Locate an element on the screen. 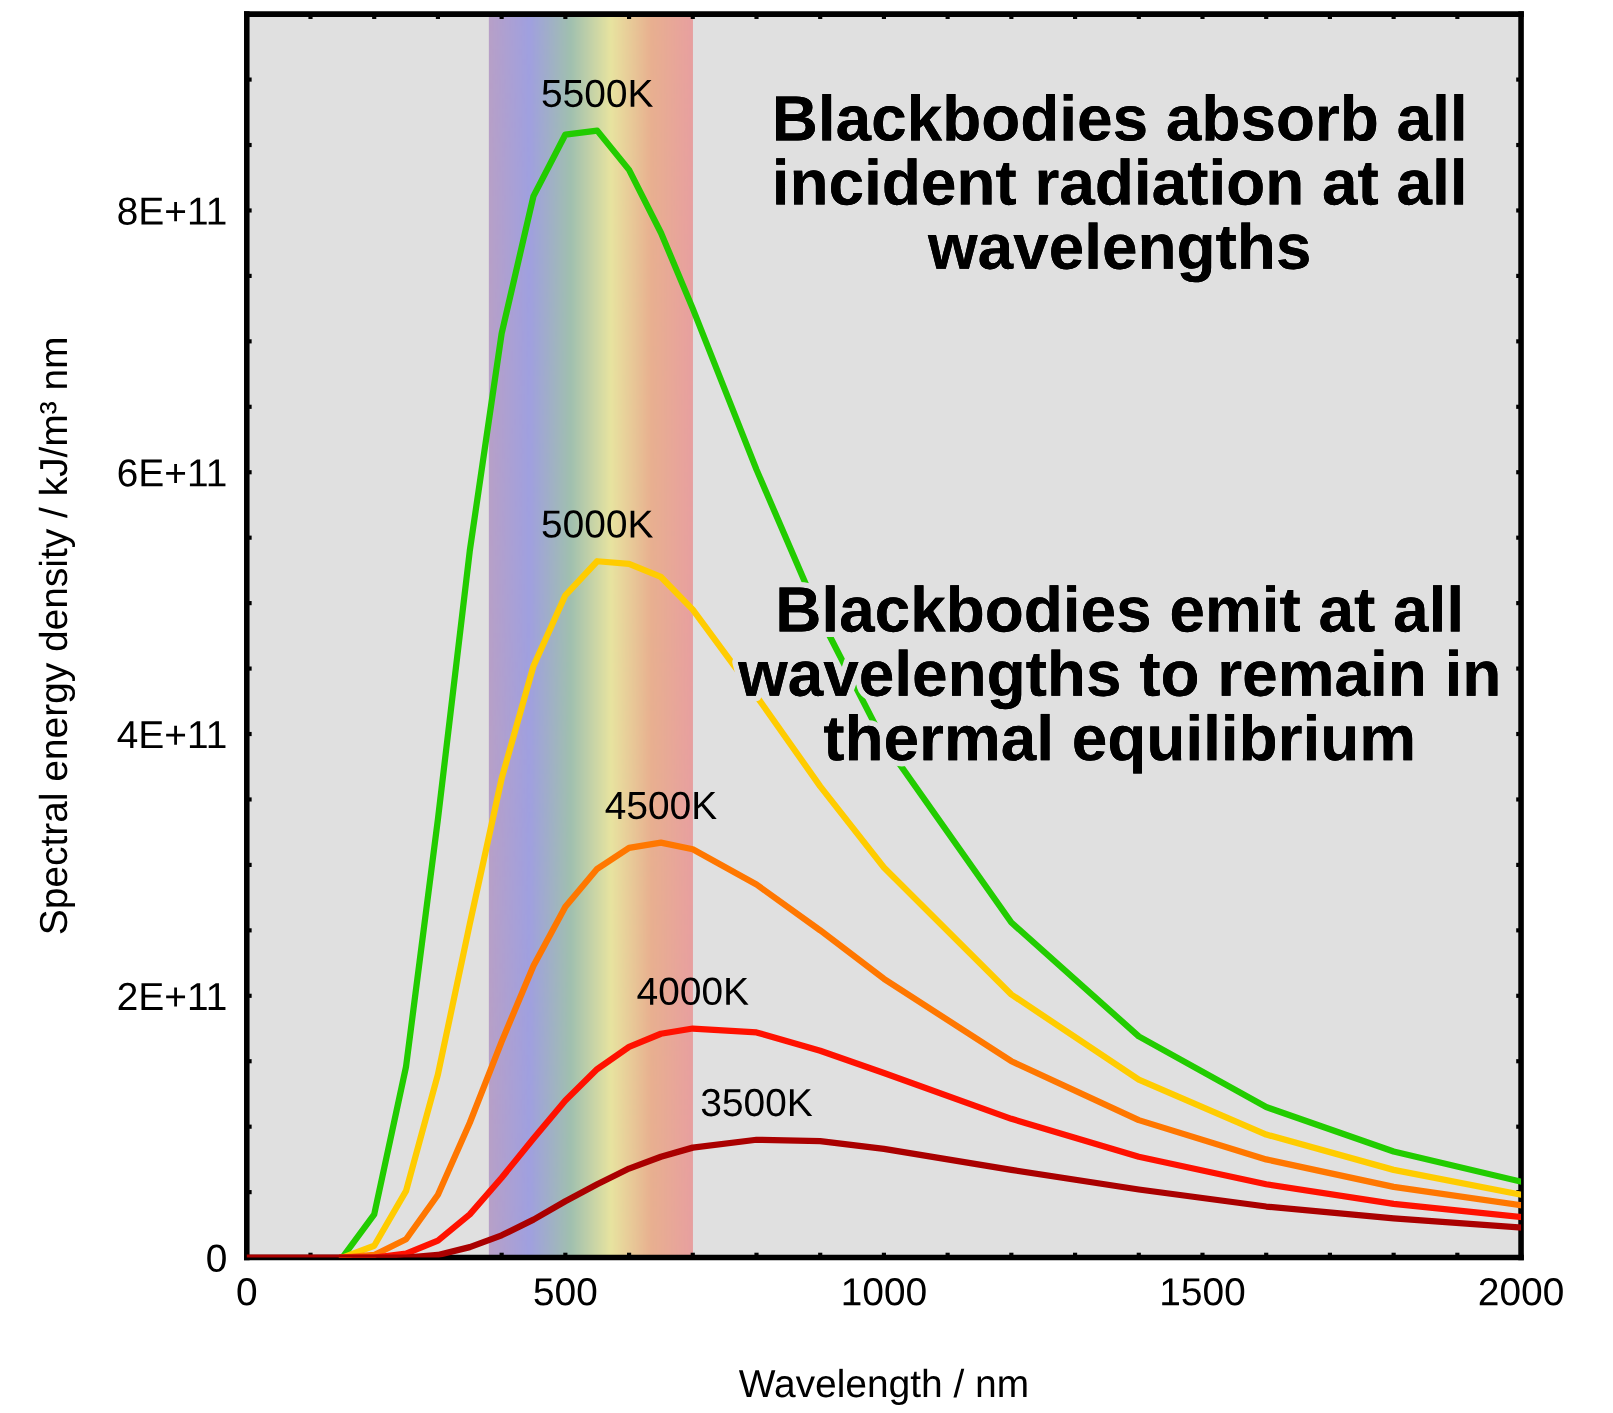 This screenshot has height=1413, width=1613. series-label: 4500K is located at coordinates (661, 805).